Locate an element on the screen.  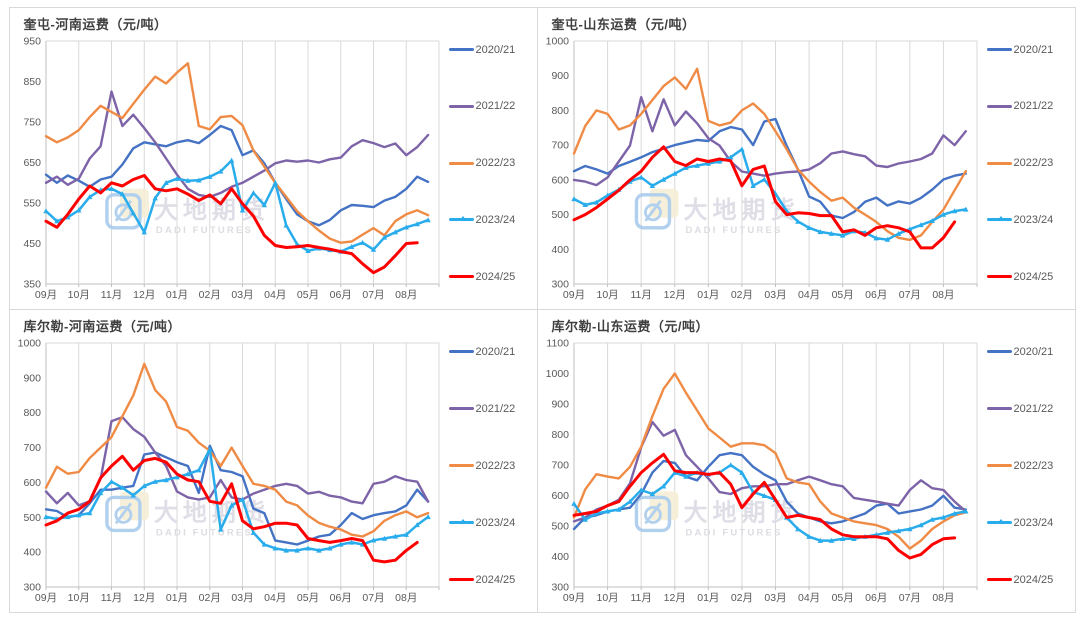
x-axis-tick-label: 09月 is located at coordinates (45, 598).